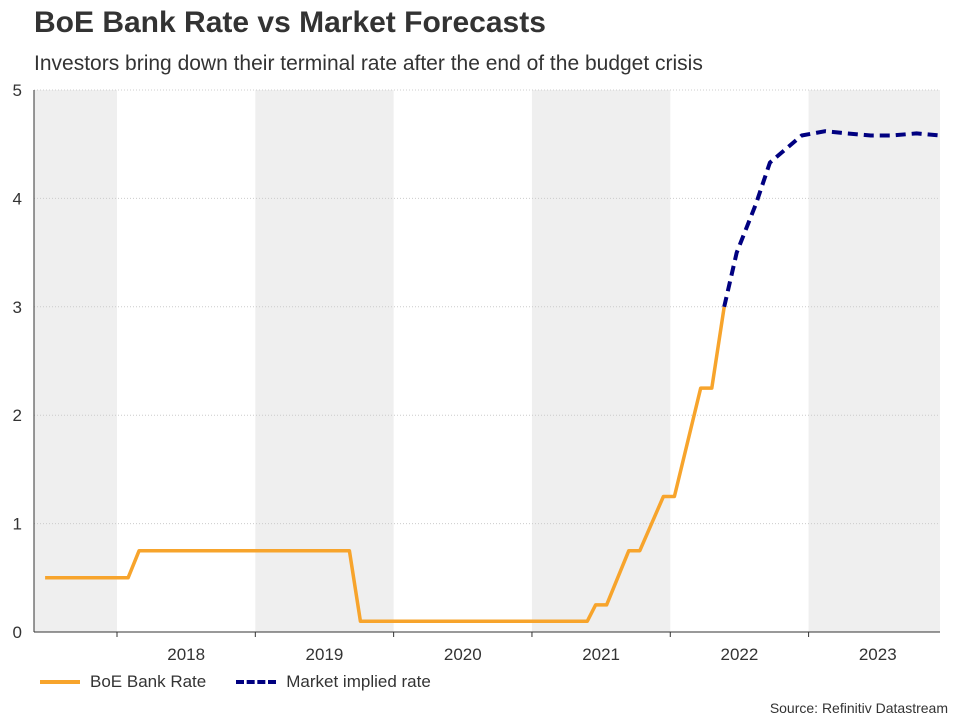 The image size is (960, 720). Describe the element at coordinates (17, 632) in the screenshot. I see `y-tick-label: 0` at that location.